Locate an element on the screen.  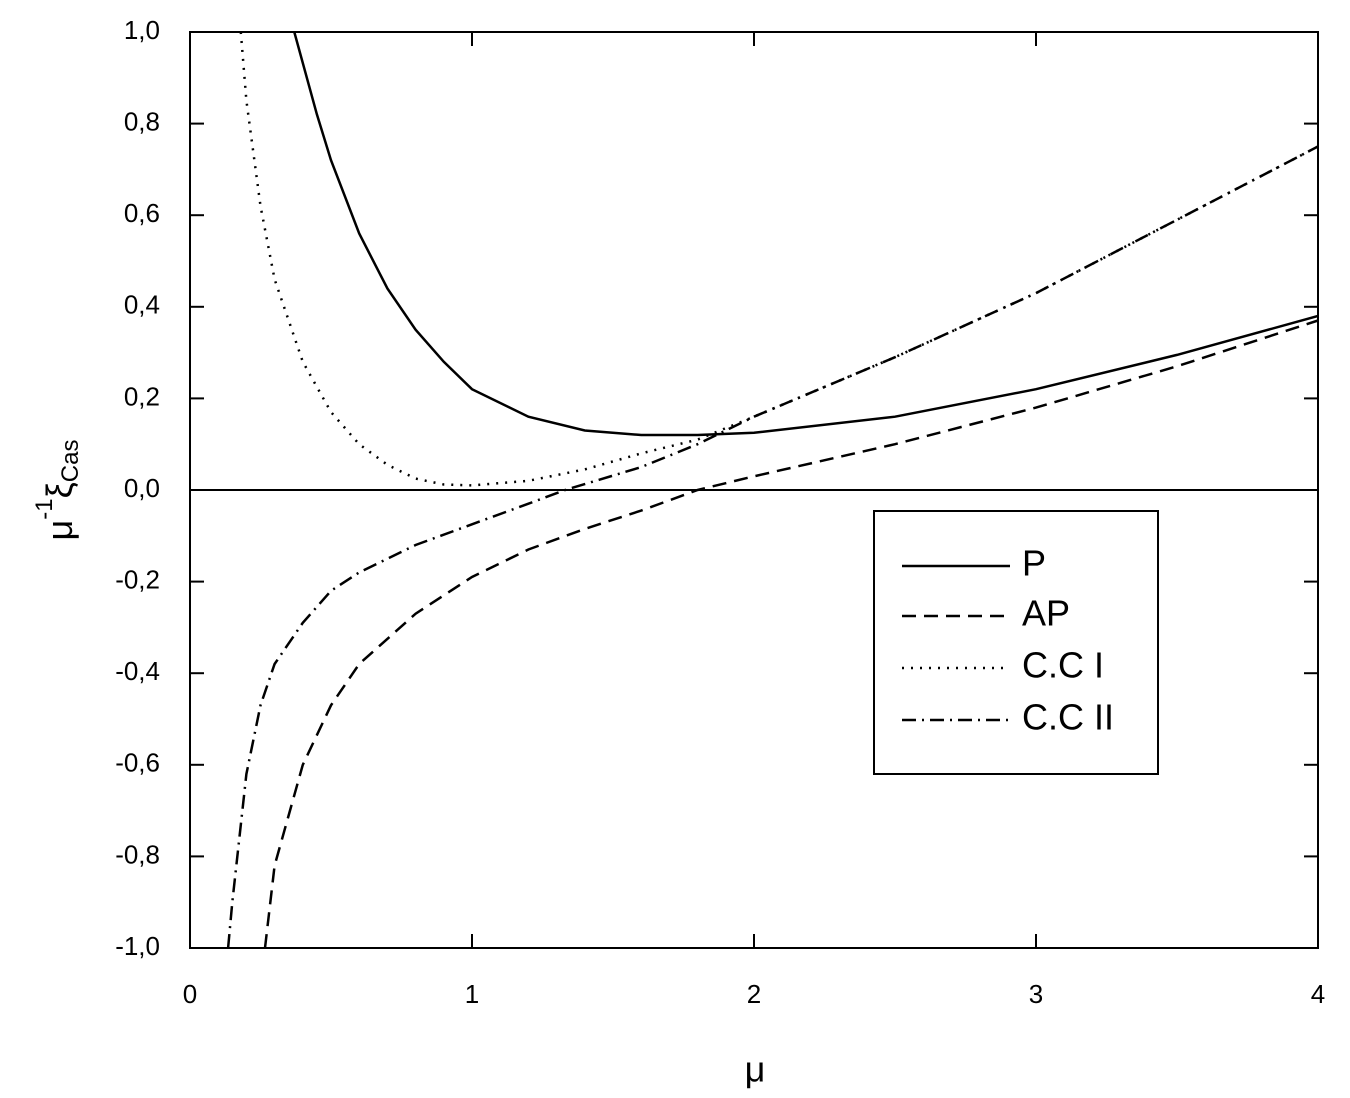
y-tick-label: -0,2 is located at coordinates (137, 579).